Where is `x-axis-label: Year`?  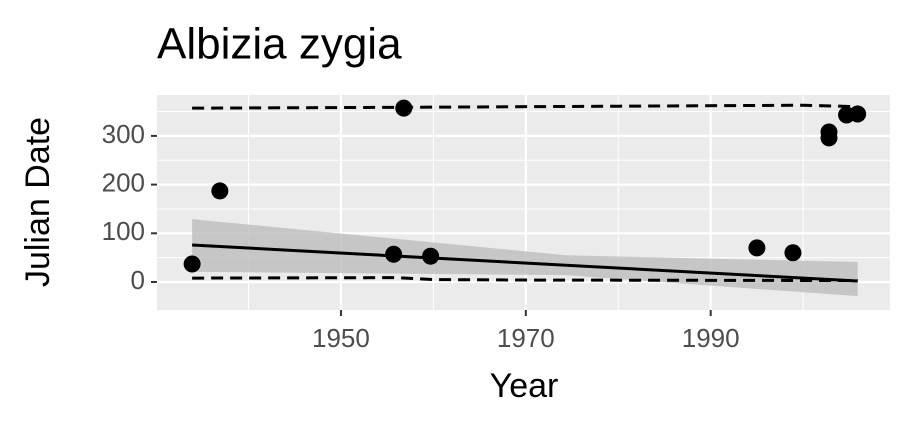
x-axis-label: Year is located at coordinates (524, 386).